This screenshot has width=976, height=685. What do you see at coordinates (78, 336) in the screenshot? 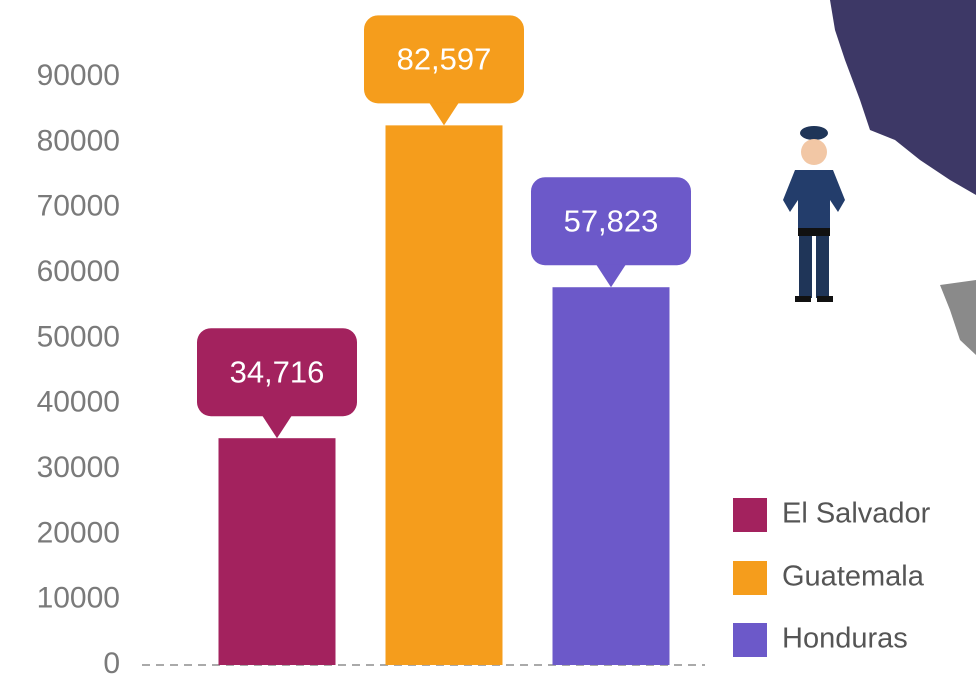
I see `y-tick-label: 50000` at bounding box center [78, 336].